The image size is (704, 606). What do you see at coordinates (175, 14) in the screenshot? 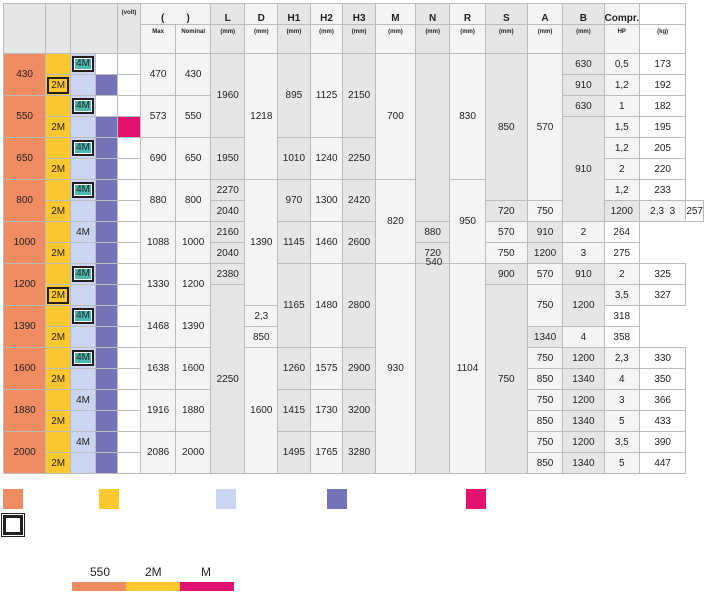
I see `rating-header: ( )` at bounding box center [175, 14].